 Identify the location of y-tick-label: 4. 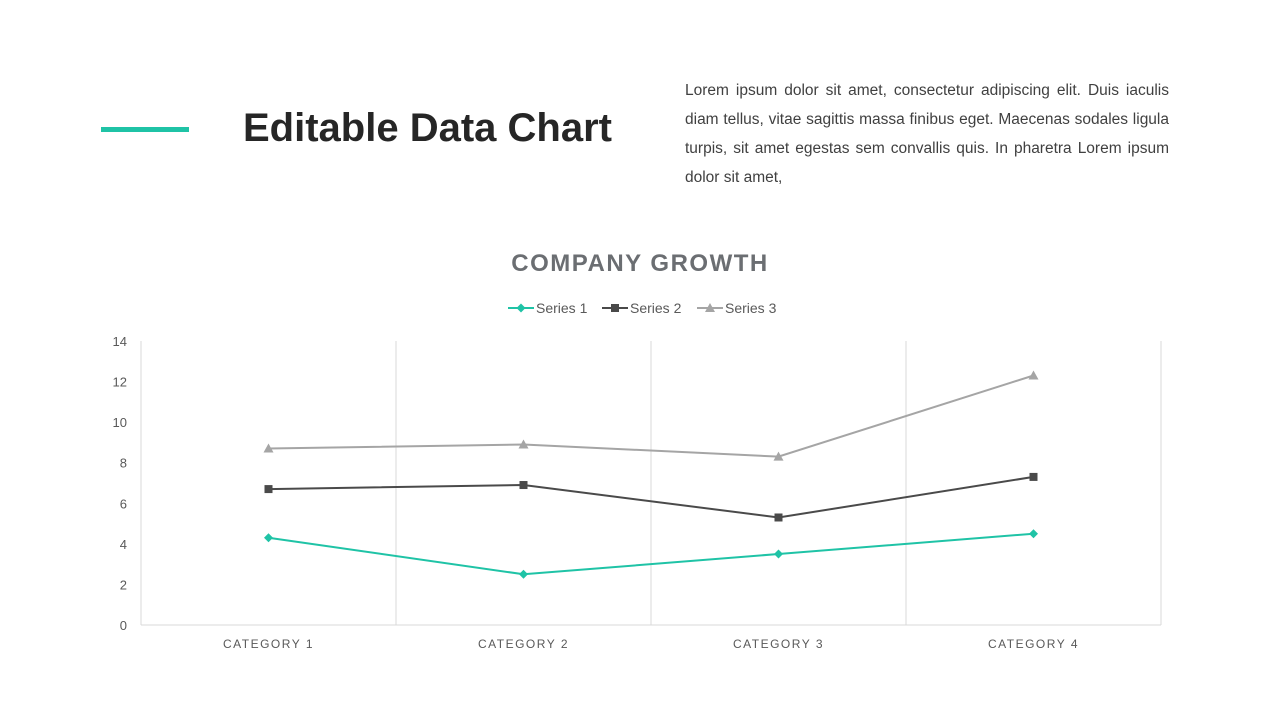
(123, 544).